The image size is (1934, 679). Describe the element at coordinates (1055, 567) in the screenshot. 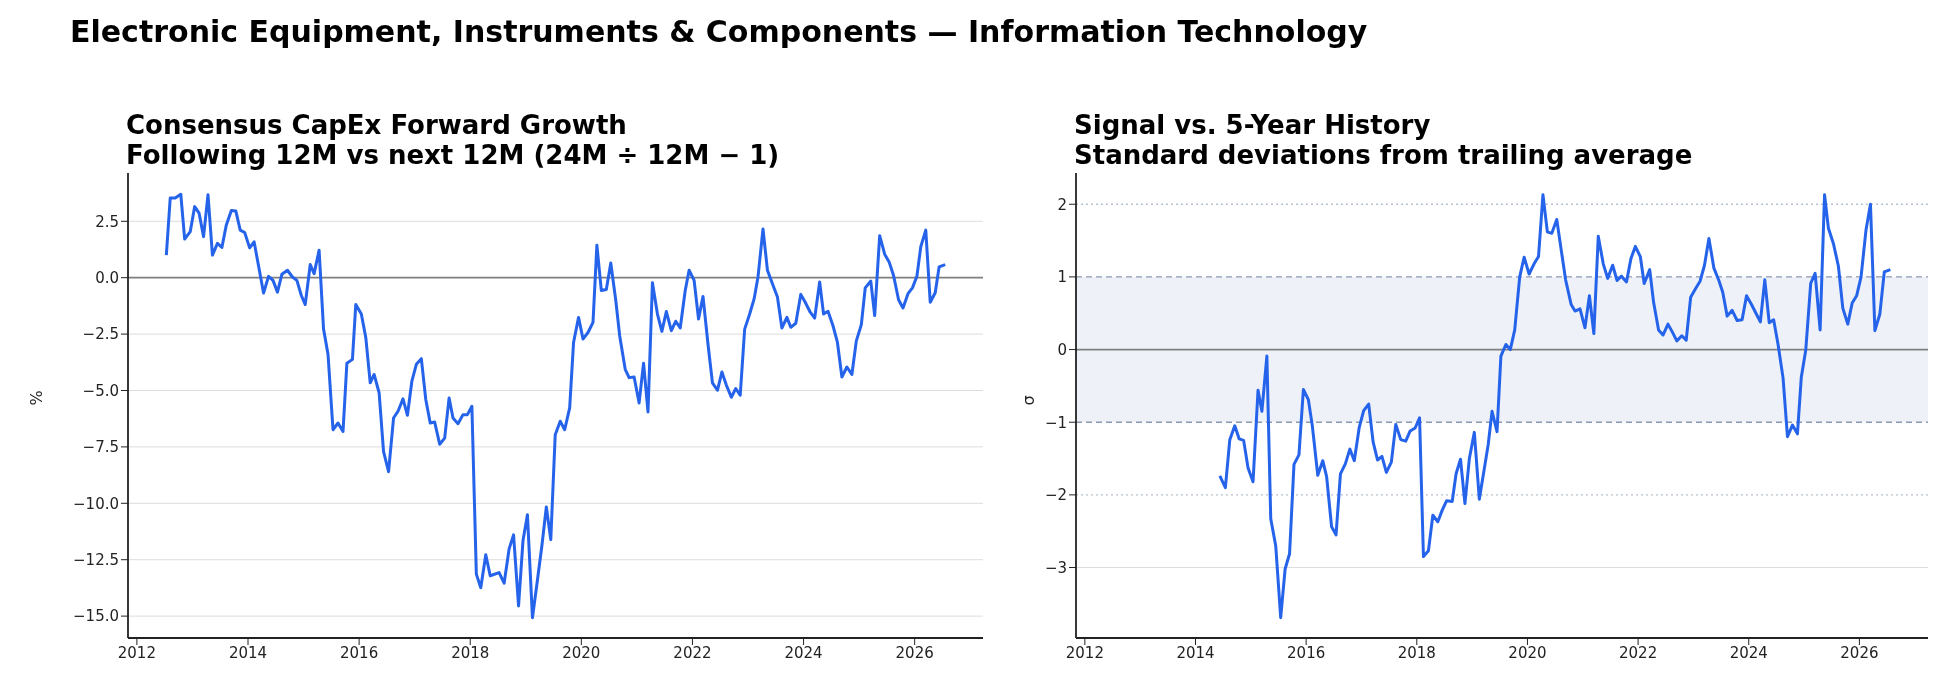

I see `y-tick-label: −3` at that location.